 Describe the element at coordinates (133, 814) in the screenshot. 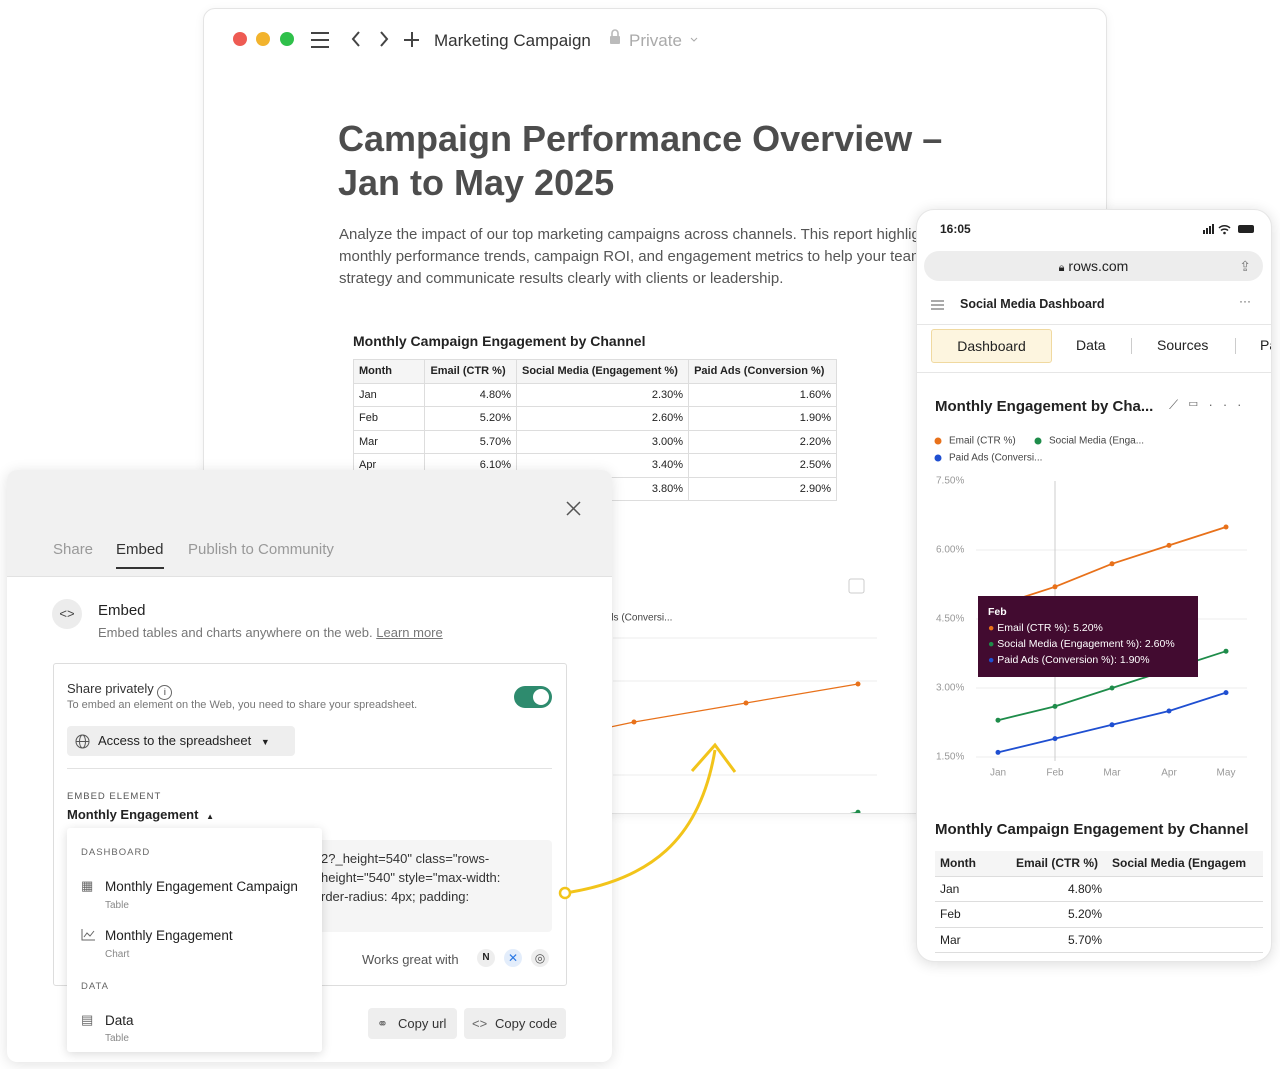

I see `label: Monthly Engagement` at that location.